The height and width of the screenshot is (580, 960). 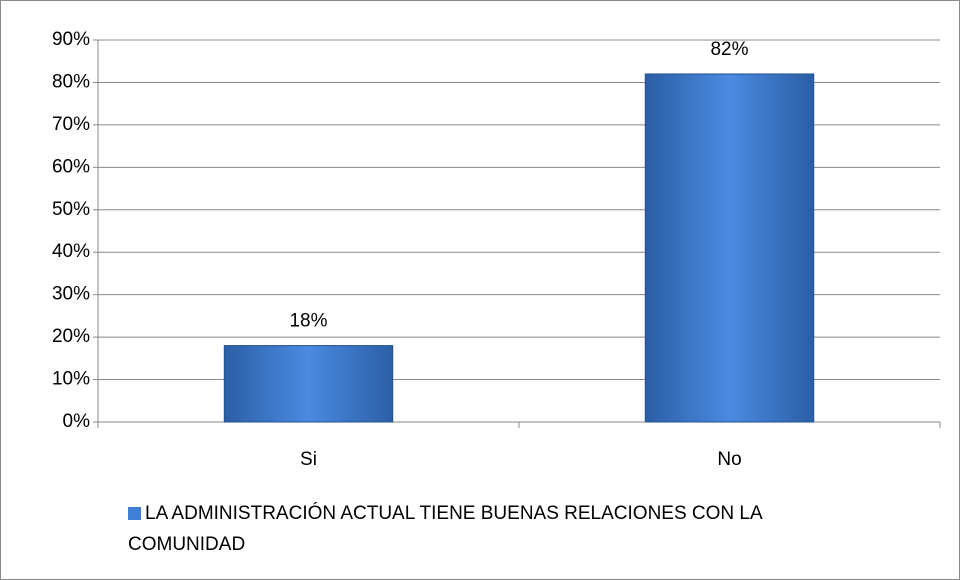 I want to click on y-tick-label: 60%, so click(x=71, y=166).